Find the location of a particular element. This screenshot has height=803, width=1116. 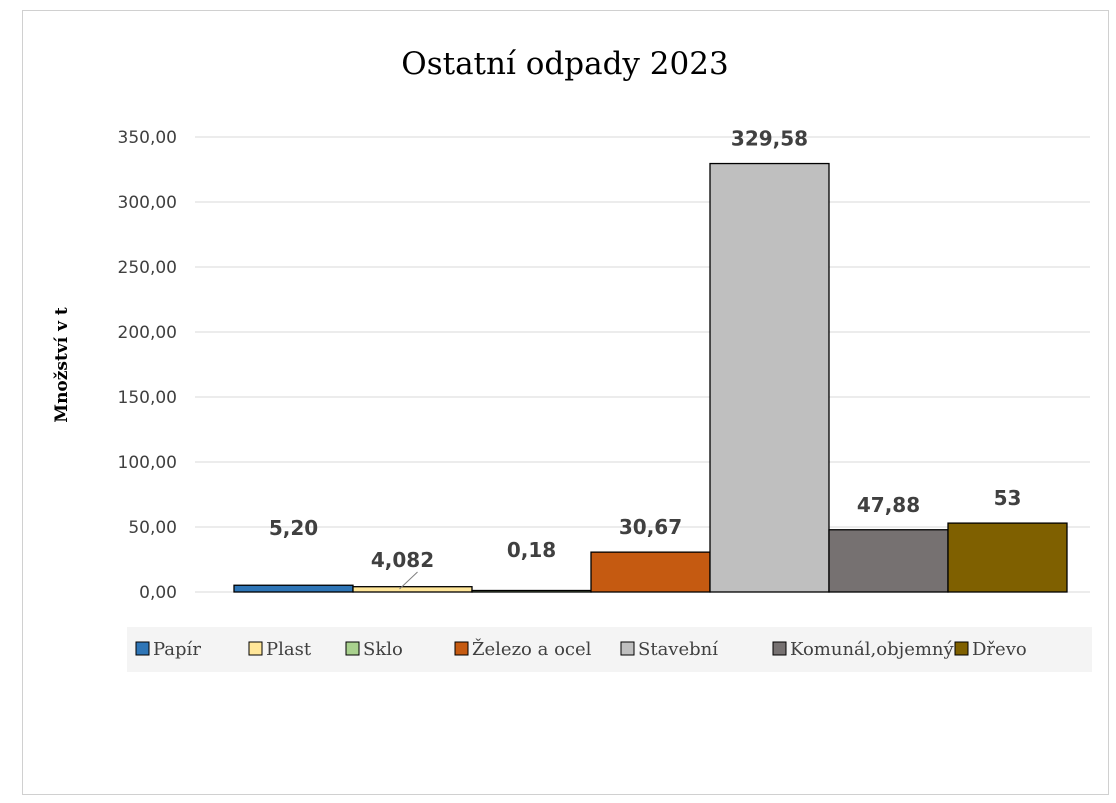

y-tick-label: 350,00 is located at coordinates (147, 138).